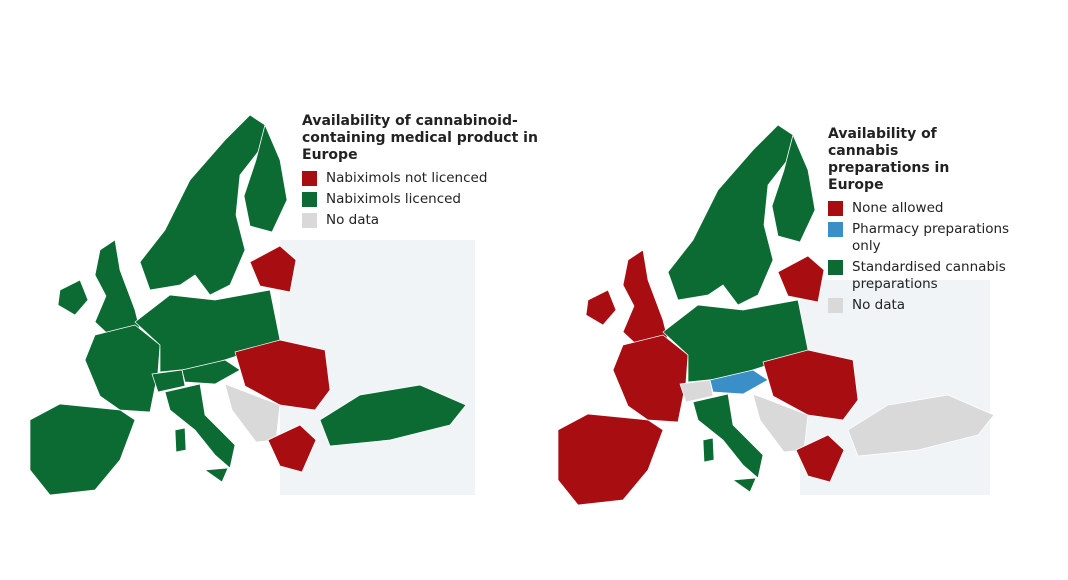  I want to click on legend-label: Nabiximols not licenced, so click(407, 178).